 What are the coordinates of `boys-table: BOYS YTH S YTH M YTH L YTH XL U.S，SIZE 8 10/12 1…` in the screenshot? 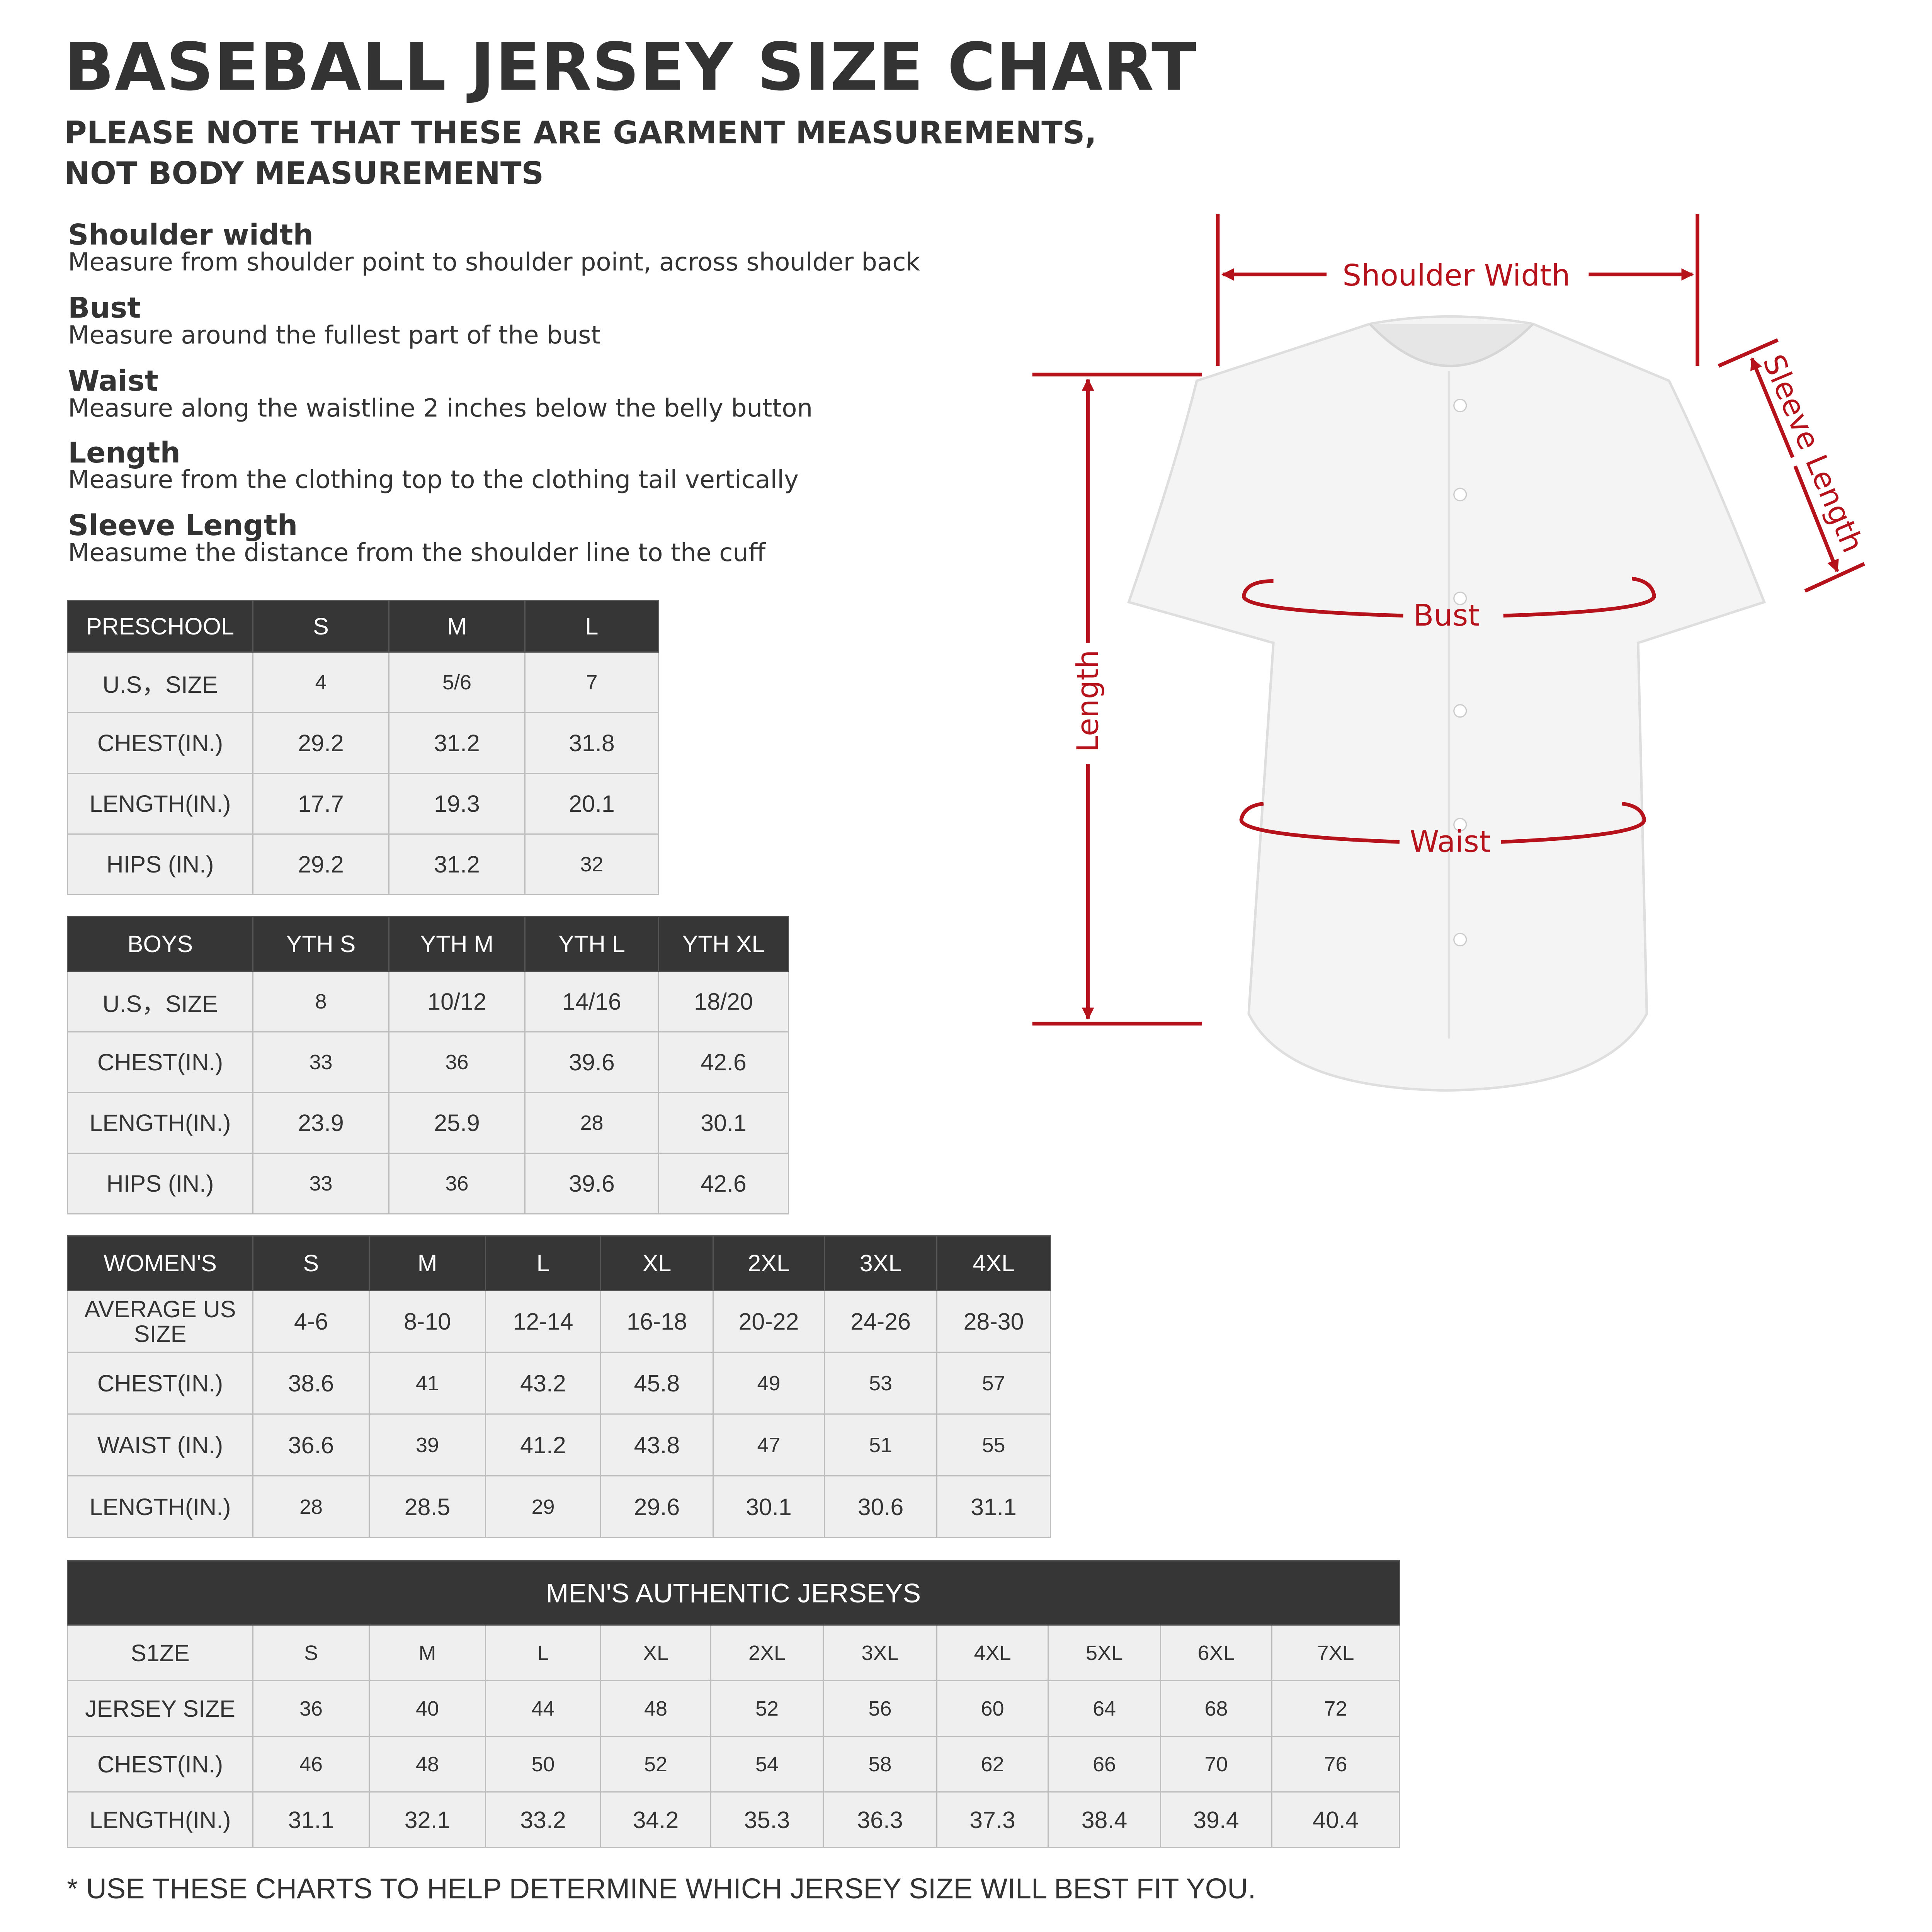 It's located at (428, 1065).